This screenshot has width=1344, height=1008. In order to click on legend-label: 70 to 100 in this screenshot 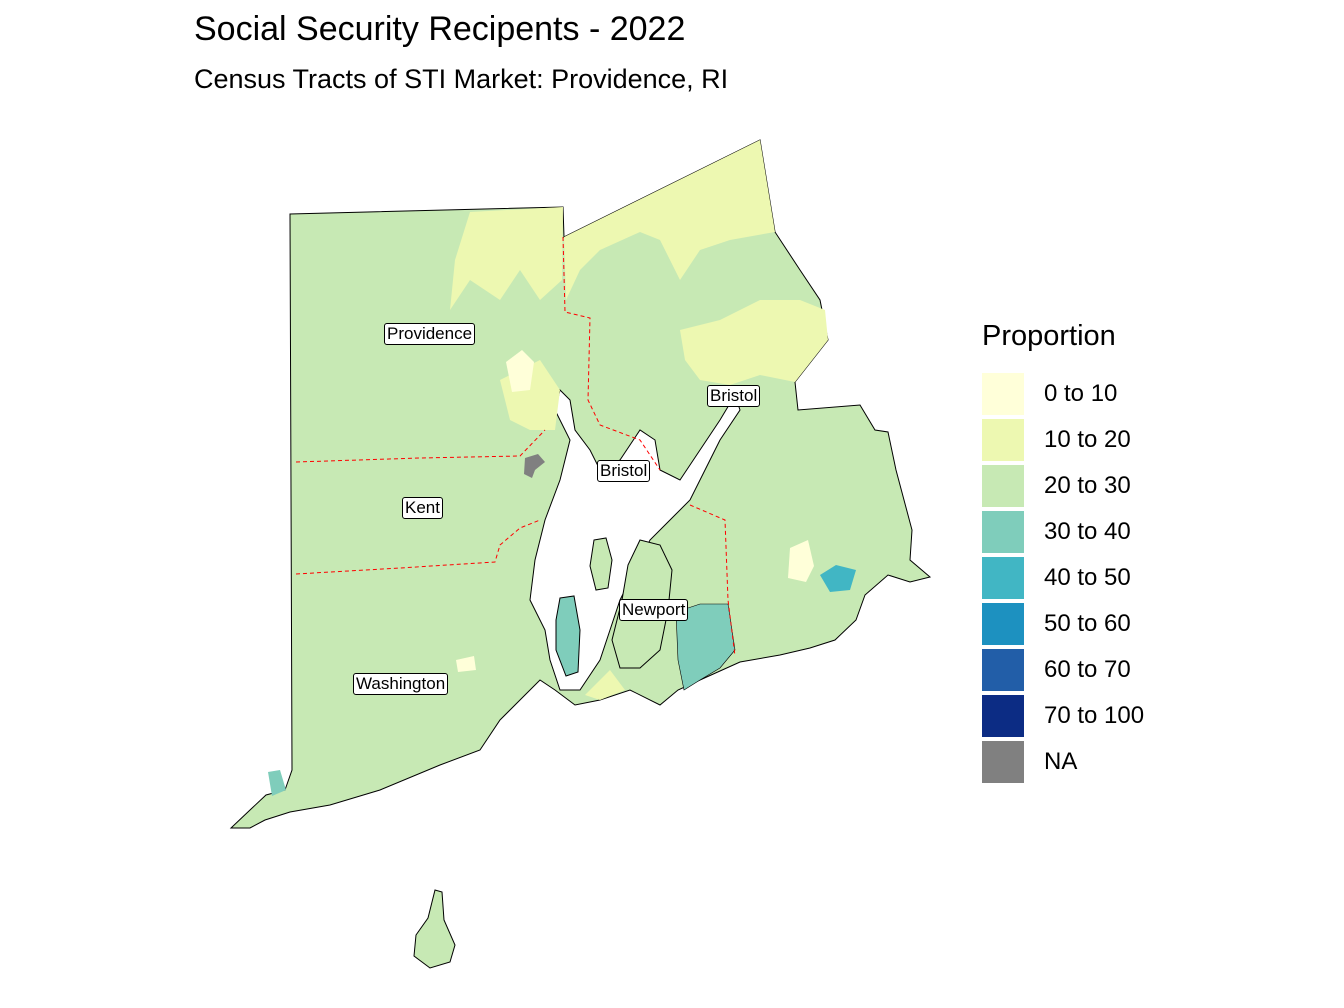, I will do `click(1094, 715)`.